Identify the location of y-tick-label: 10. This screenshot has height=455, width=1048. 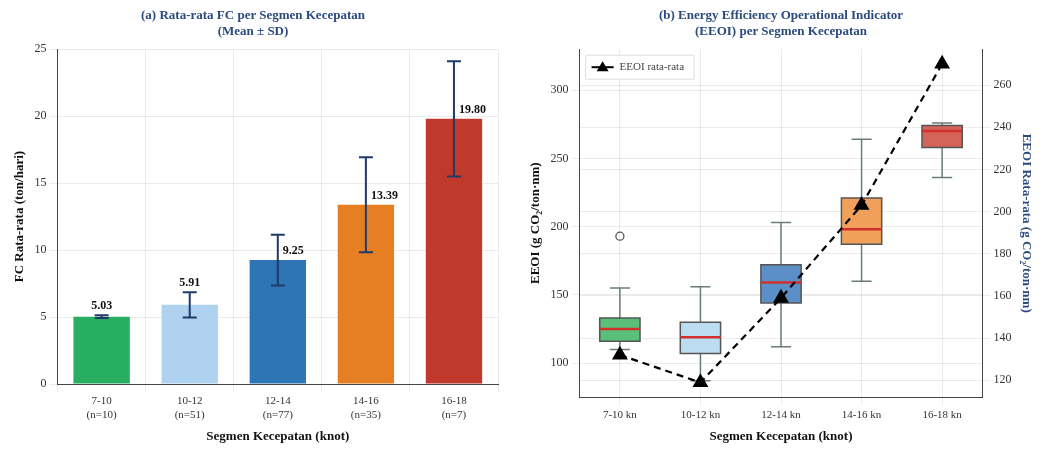
(40, 249).